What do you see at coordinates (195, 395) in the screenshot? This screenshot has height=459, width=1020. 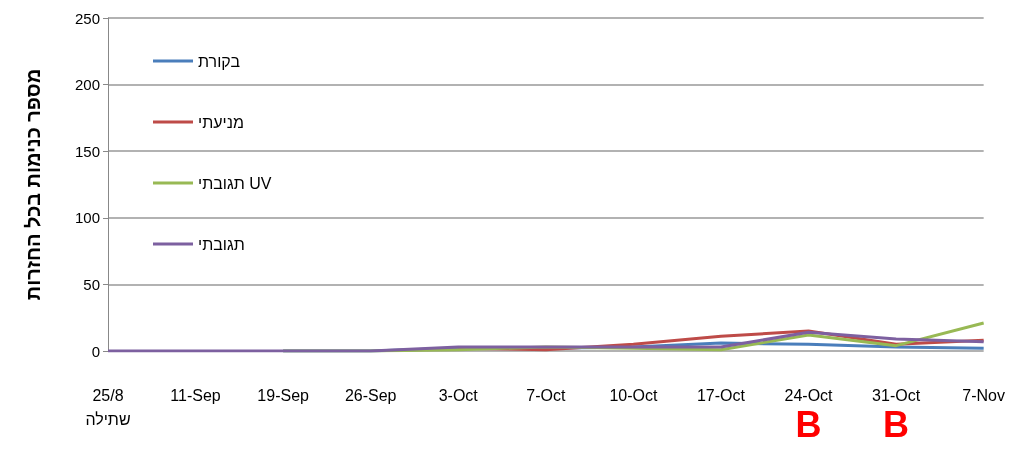 I see `x-tick-label: 11-Sep` at bounding box center [195, 395].